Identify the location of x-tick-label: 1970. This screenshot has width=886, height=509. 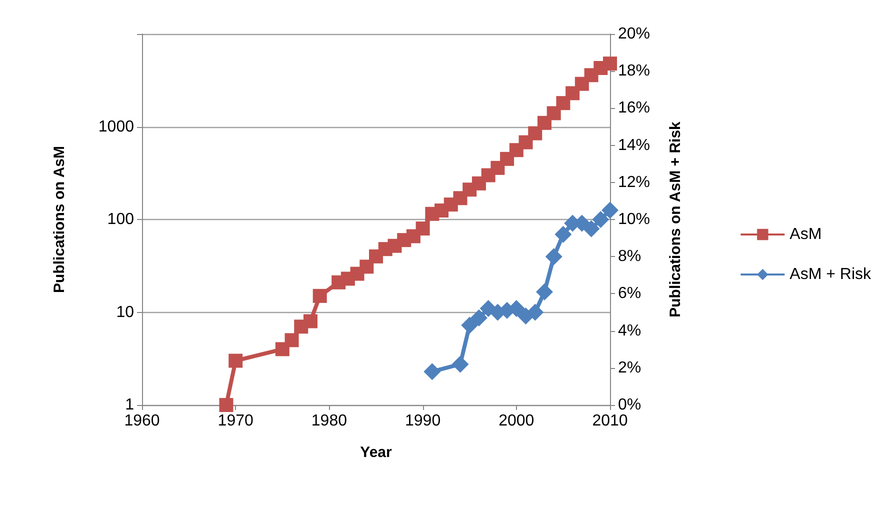
(236, 421).